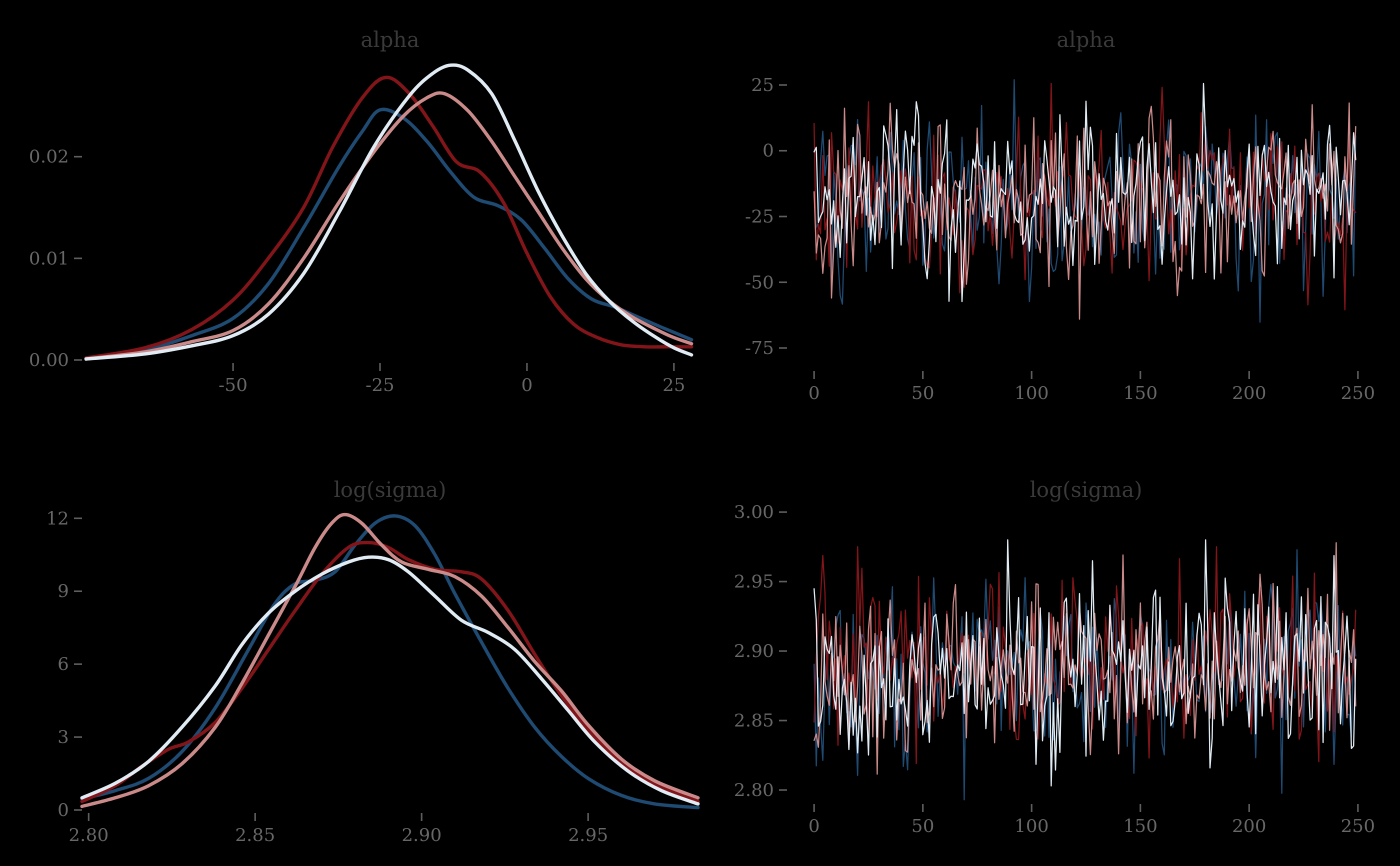 Image resolution: width=1400 pixels, height=866 pixels. What do you see at coordinates (759, 282) in the screenshot?
I see `y-tick-label: -50` at bounding box center [759, 282].